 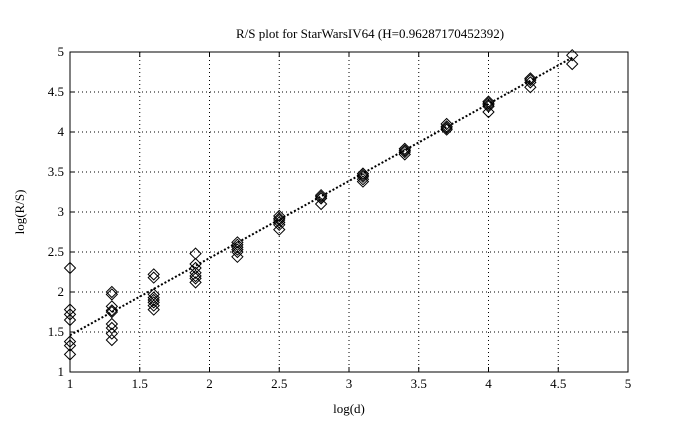 What do you see at coordinates (61, 211) in the screenshot?
I see `y-tick-label: 3` at bounding box center [61, 211].